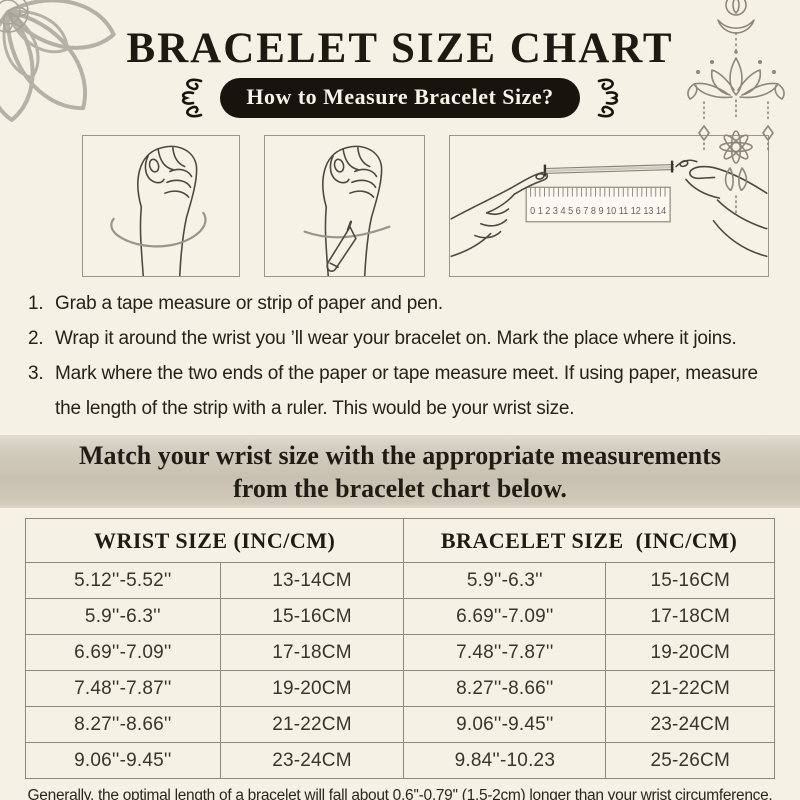 The width and height of the screenshot is (800, 800). Describe the element at coordinates (123, 652) in the screenshot. I see `wrist-inches: 6.69''-7.09''` at that location.